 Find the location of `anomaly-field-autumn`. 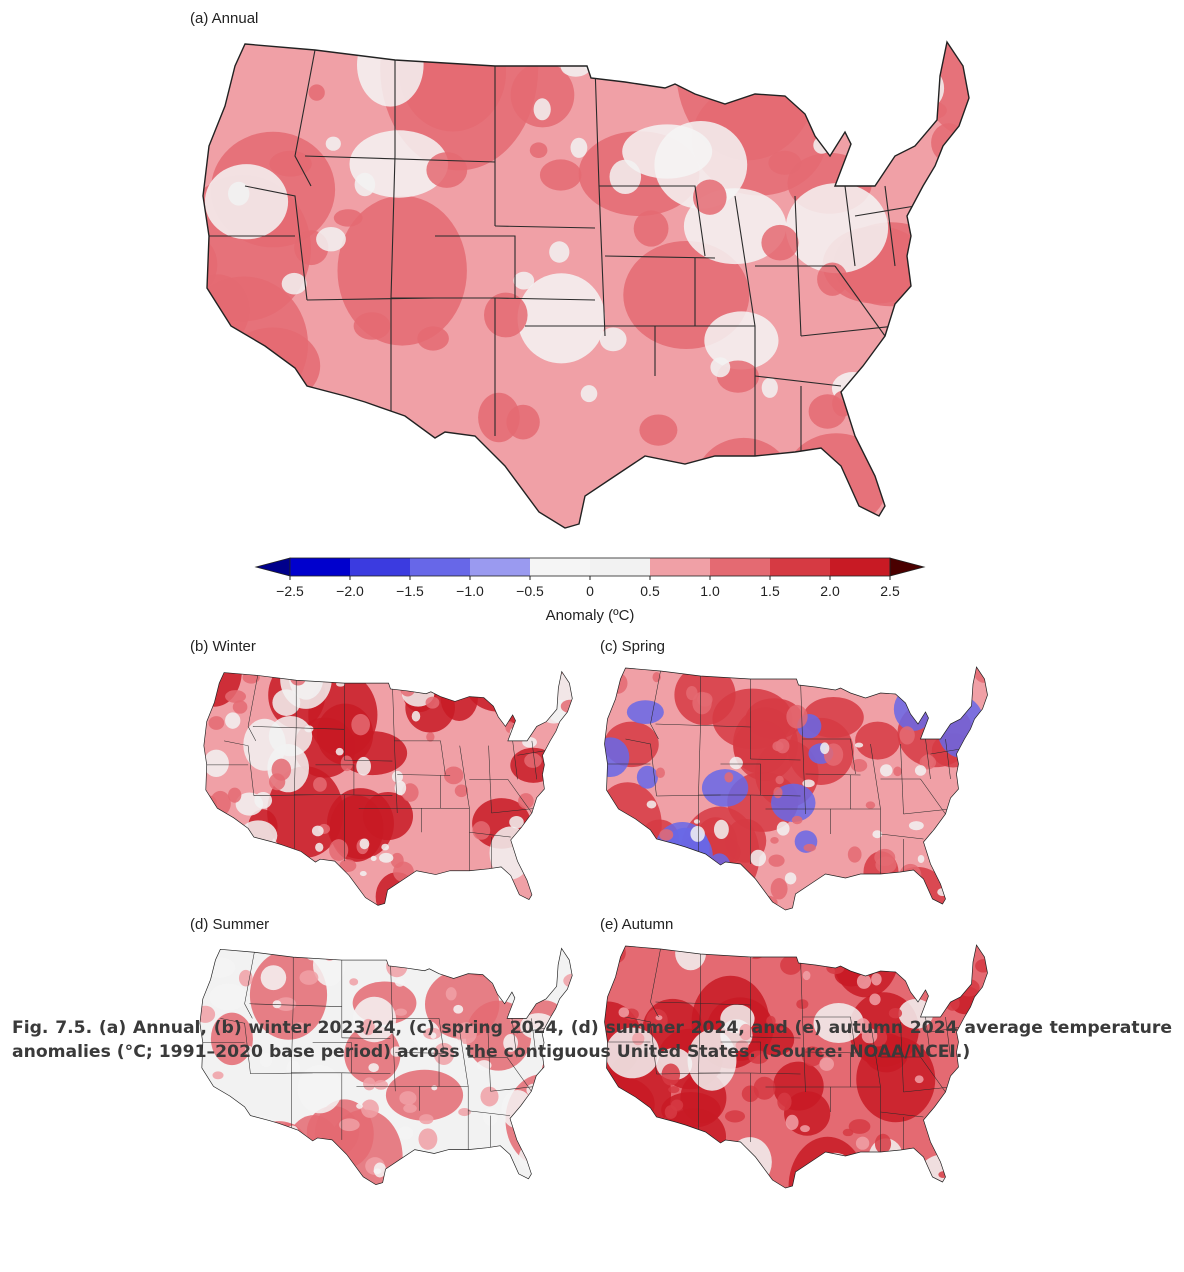

anomaly-field-autumn is located at coordinates (796, 1066).